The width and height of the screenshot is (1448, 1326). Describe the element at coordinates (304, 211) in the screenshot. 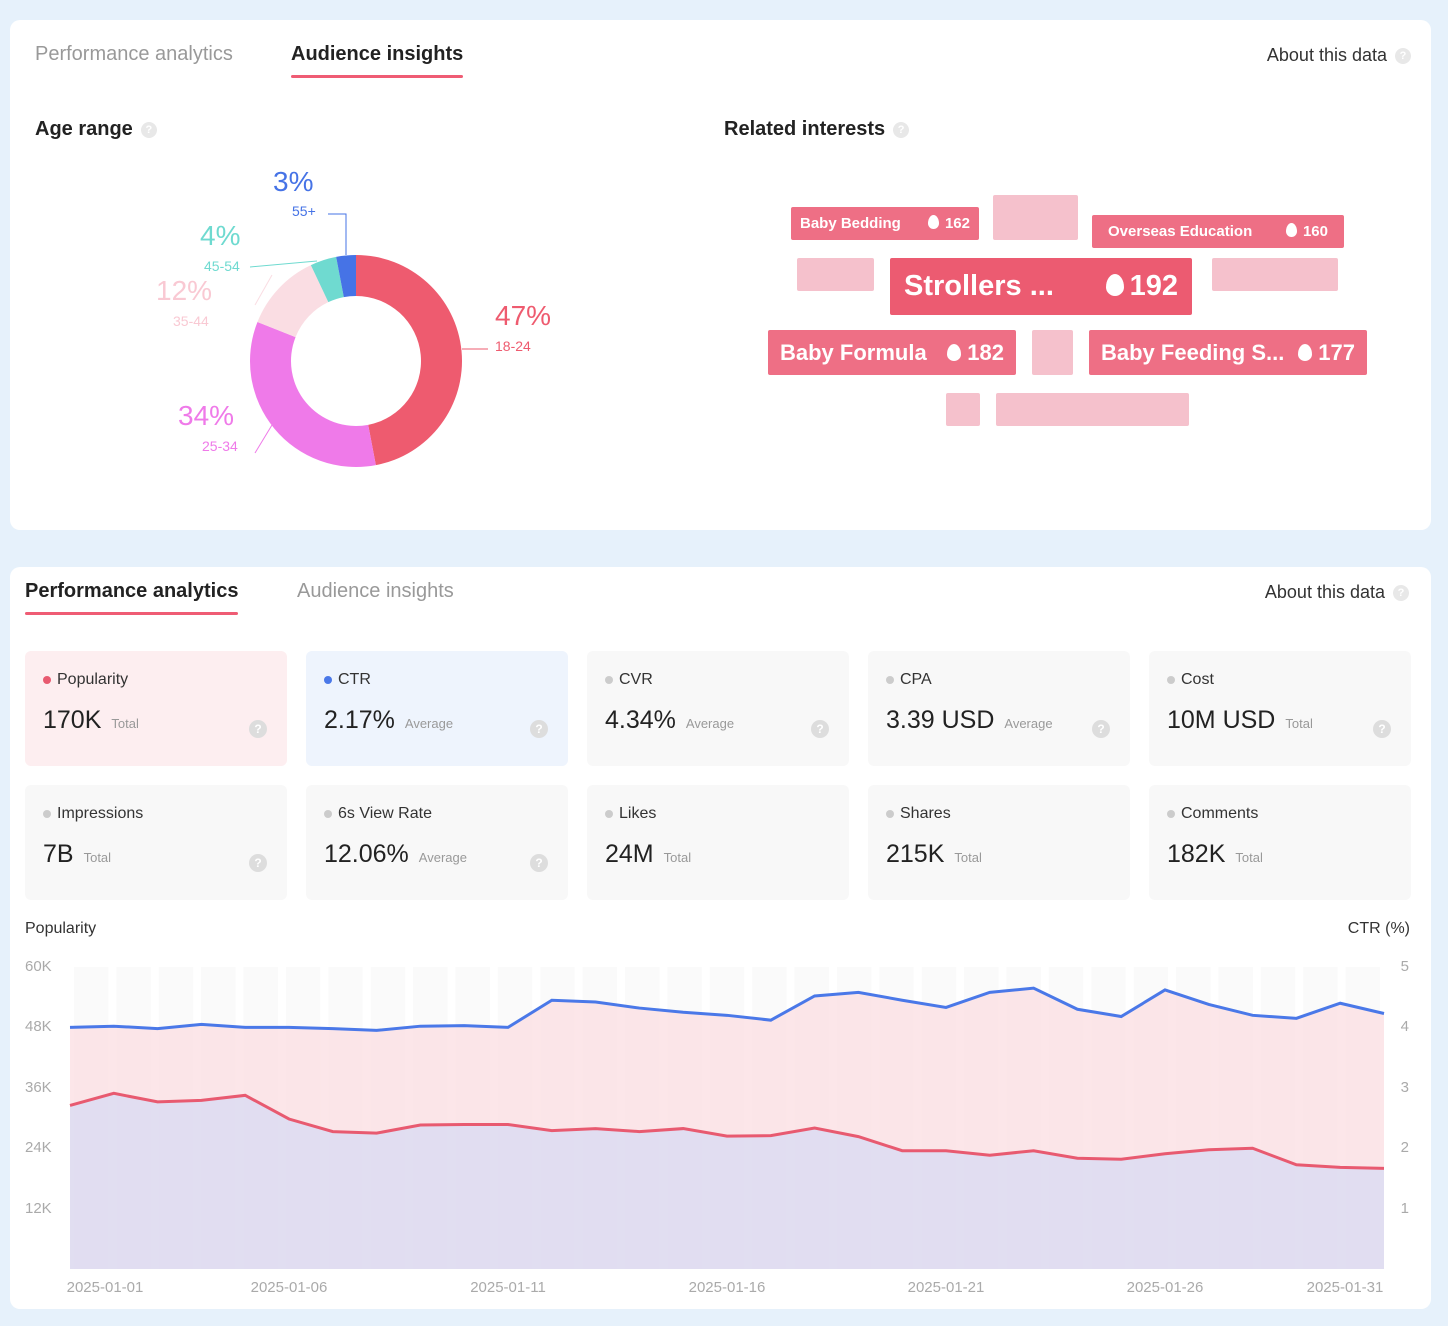

I see `age-label-55-plus-range: 55+` at that location.